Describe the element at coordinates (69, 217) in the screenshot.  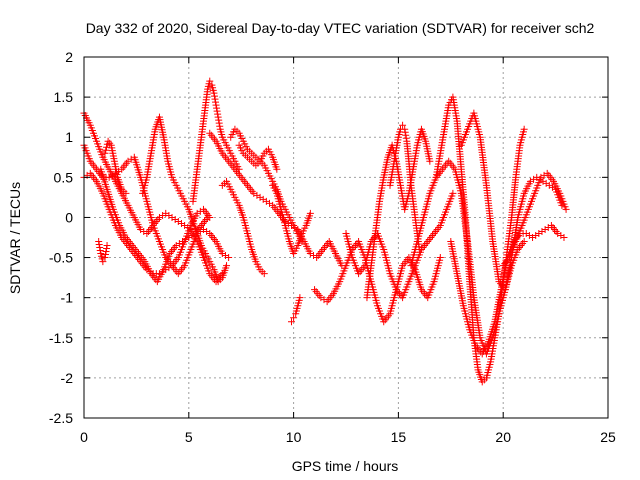
I see `y-tick-label: 0` at that location.